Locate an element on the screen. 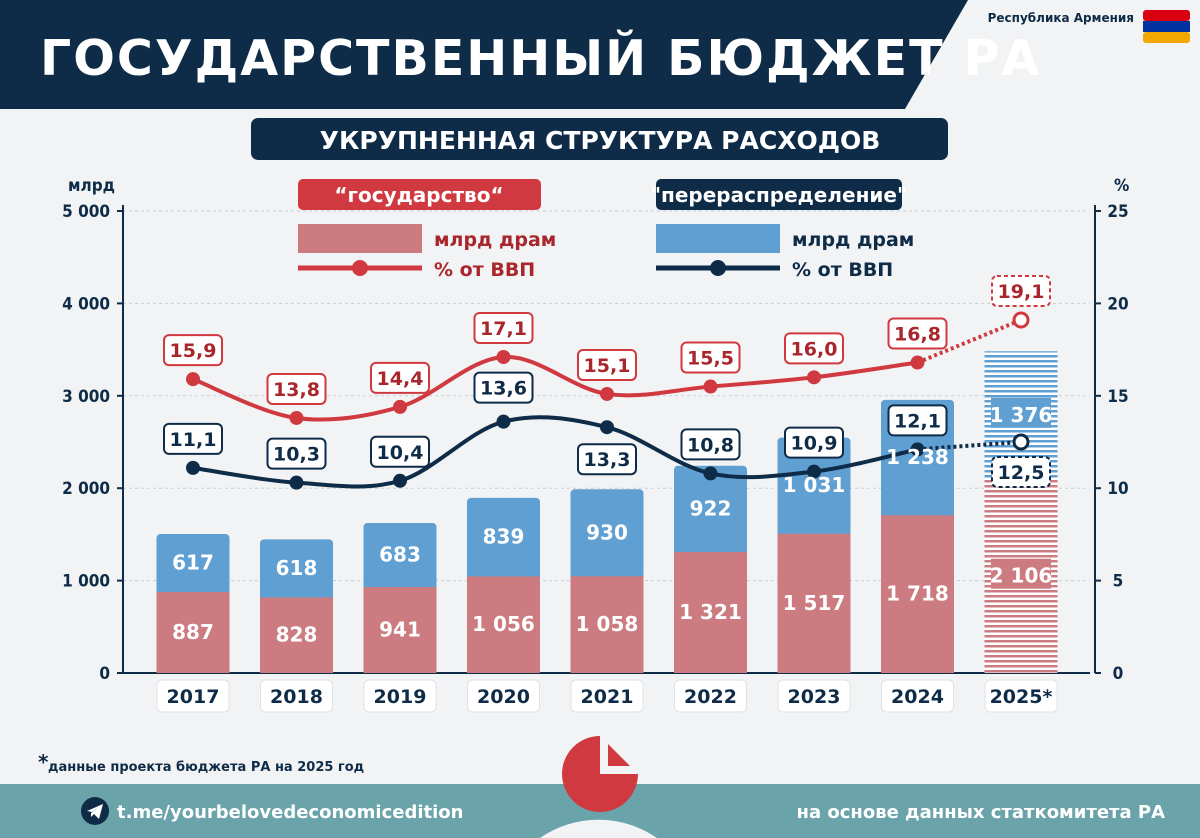 The width and height of the screenshot is (1200, 838). percent-label-redistribution: 10,9 is located at coordinates (814, 444).